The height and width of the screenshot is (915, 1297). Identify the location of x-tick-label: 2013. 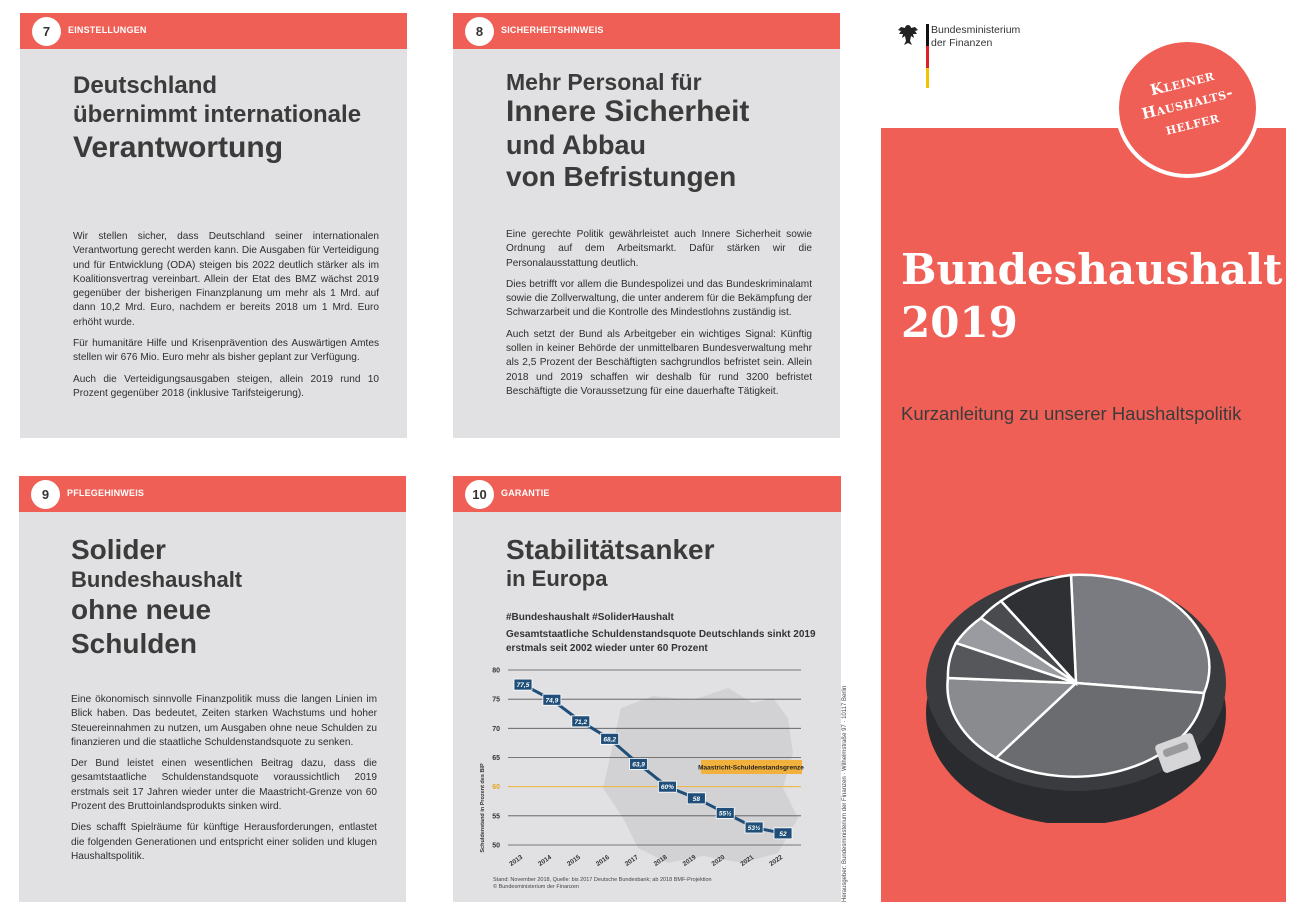
(516, 861).